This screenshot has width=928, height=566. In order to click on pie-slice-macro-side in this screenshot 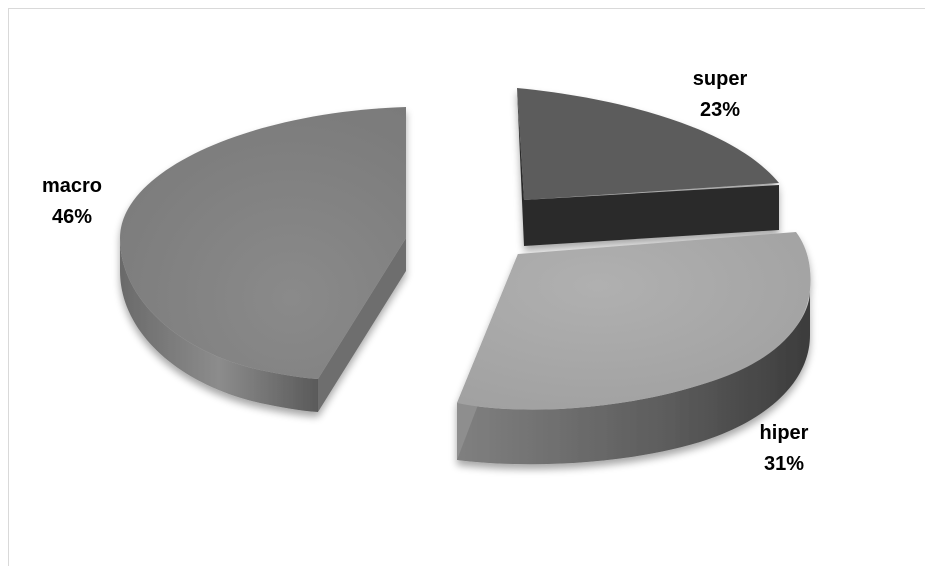, I will do `click(219, 325)`.